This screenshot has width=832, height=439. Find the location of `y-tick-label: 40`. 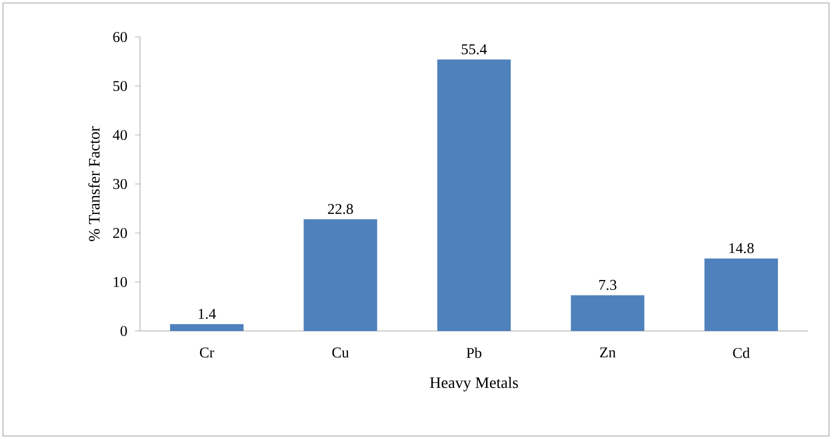

y-tick-label: 40 is located at coordinates (119, 135).